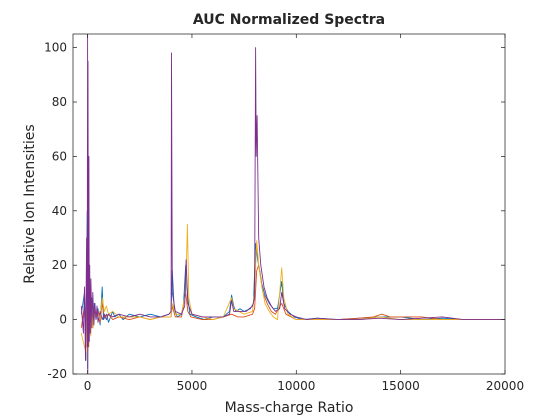 The height and width of the screenshot is (420, 560). What do you see at coordinates (55, 48) in the screenshot?
I see `y-tick-label: 100` at bounding box center [55, 48].